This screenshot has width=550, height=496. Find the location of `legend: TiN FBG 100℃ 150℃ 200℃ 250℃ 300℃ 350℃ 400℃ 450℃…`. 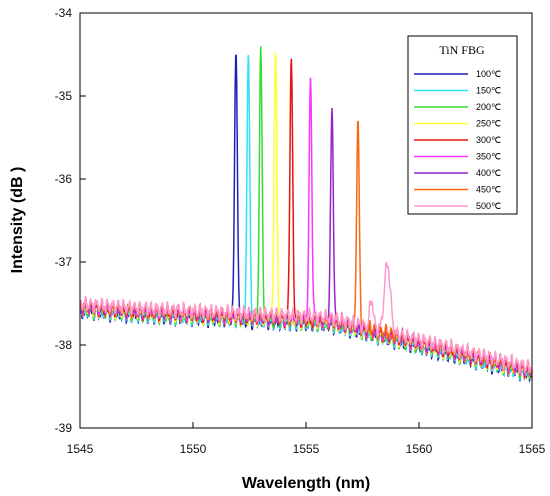

legend: TiN FBG 100℃ 150℃ 200℃ 250℃ 300℃ 350℃ 400℃ 450℃… is located at coordinates (462, 125).